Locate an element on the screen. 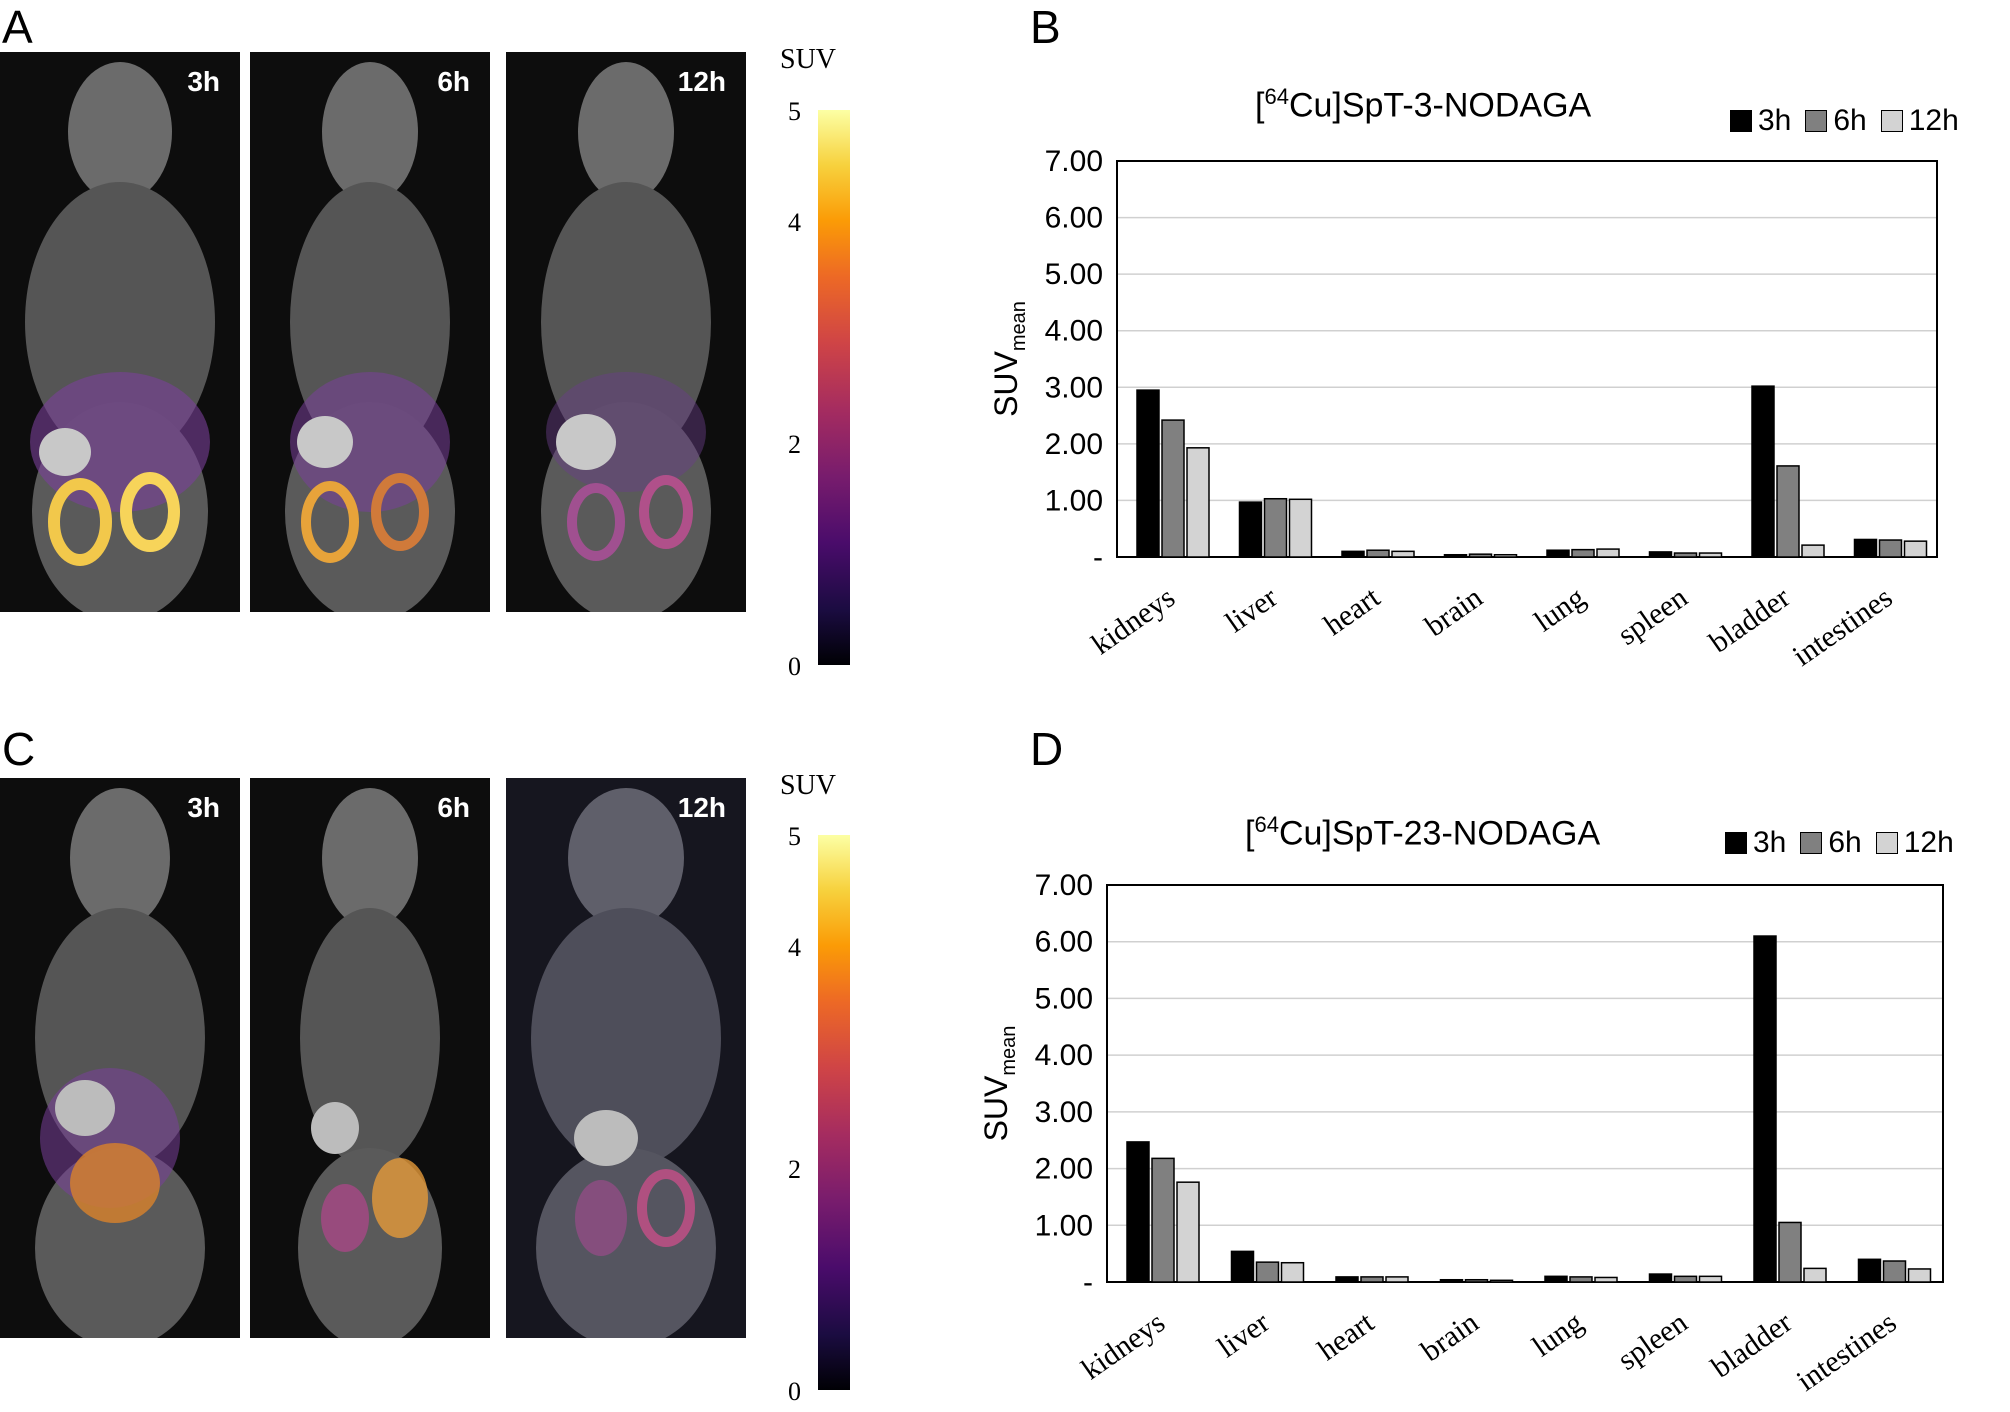  colorbar-tick: 2 is located at coordinates (794, 444).